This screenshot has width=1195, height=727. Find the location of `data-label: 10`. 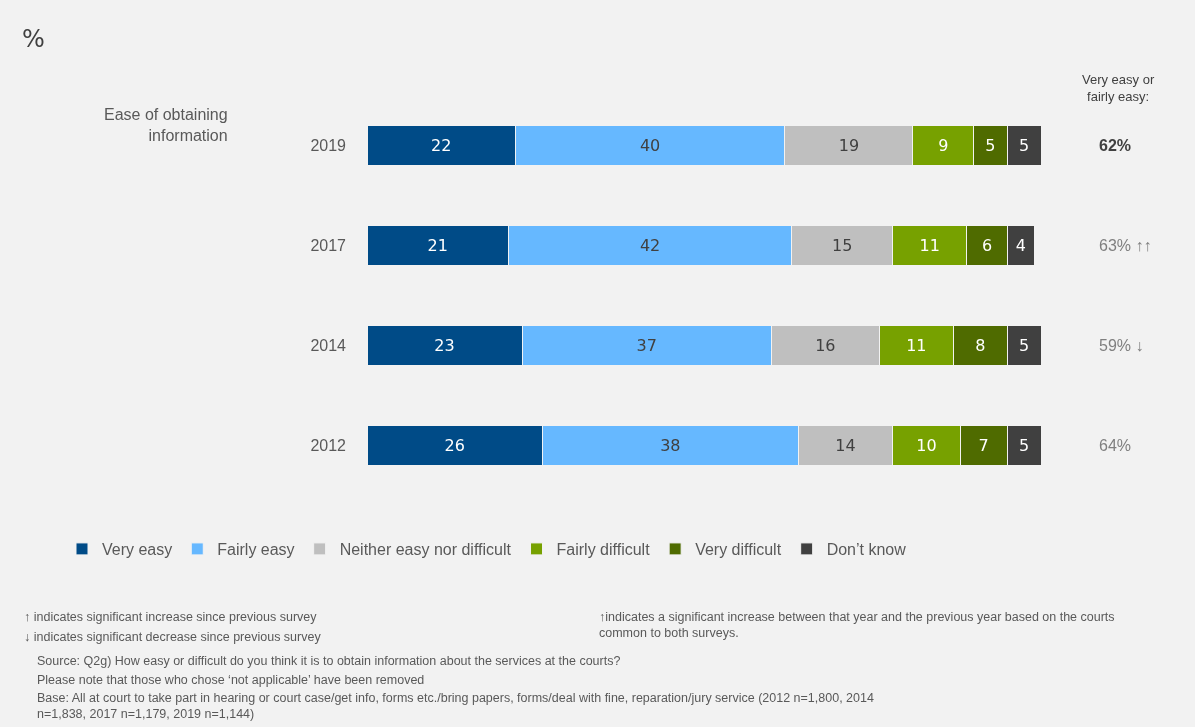

data-label: 10 is located at coordinates (926, 445).